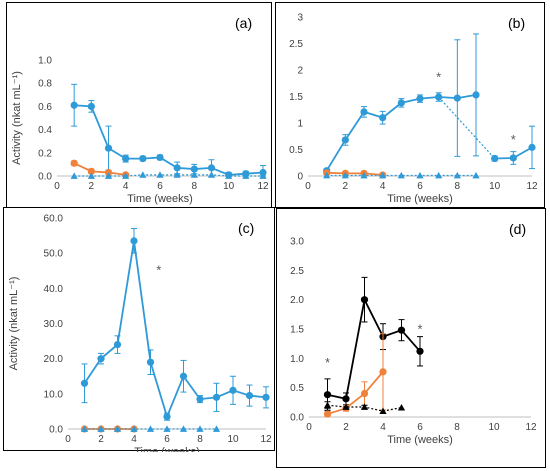 The image size is (550, 471). I want to click on y-tick-label: 3, so click(300, 18).